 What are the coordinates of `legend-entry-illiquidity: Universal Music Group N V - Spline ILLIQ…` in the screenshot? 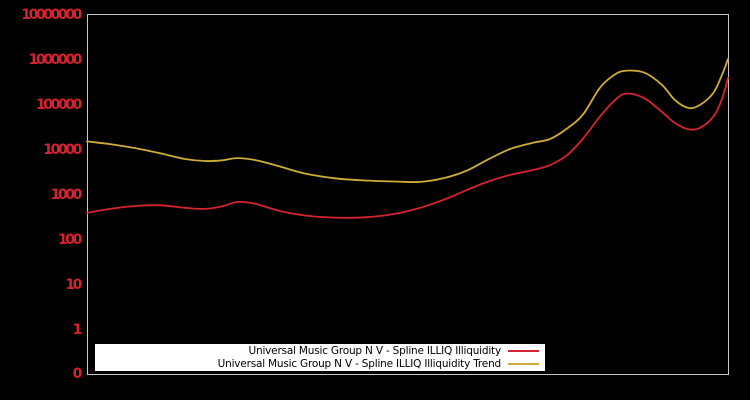 It's located at (320, 351).